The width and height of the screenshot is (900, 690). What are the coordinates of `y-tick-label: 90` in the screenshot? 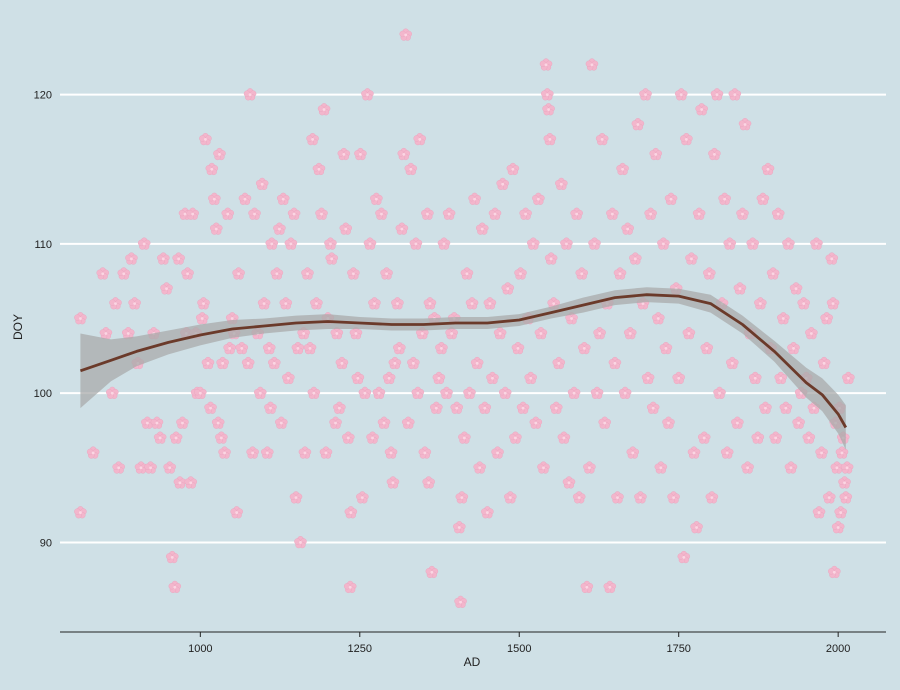 It's located at (46, 543).